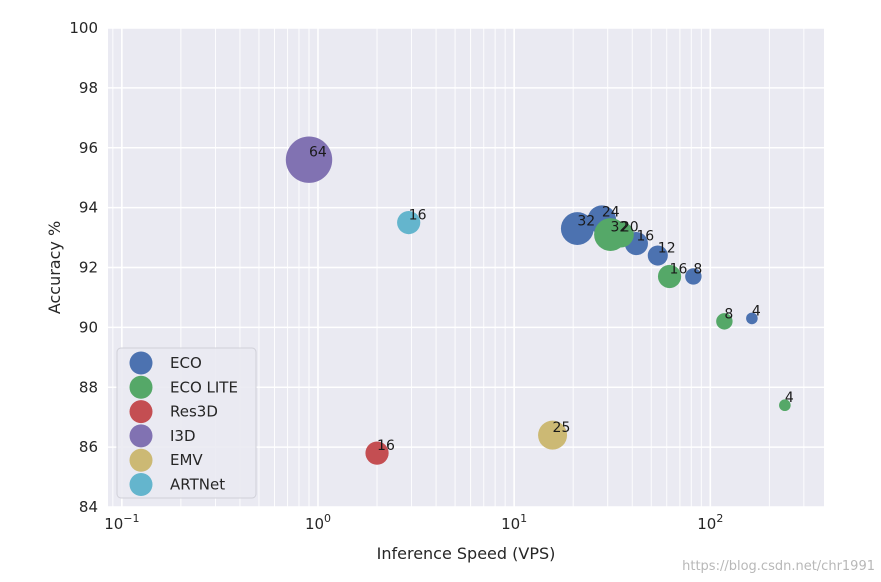 This screenshot has width=881, height=582. Describe the element at coordinates (514, 522) in the screenshot. I see `x-tick-label: 10¹` at that location.